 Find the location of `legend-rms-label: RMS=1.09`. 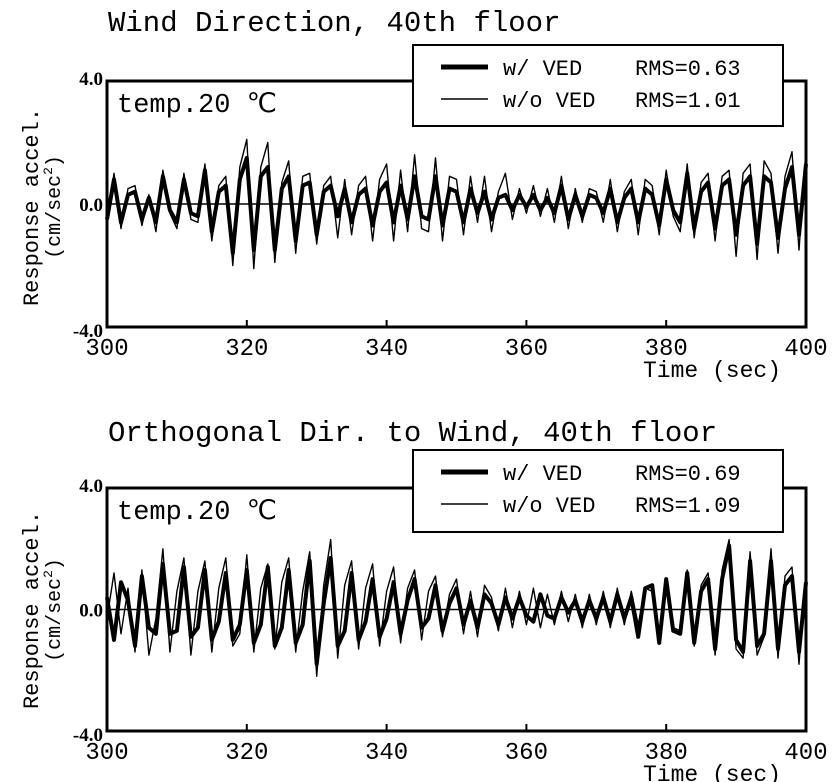

legend-rms-label: RMS=1.09 is located at coordinates (688, 506).